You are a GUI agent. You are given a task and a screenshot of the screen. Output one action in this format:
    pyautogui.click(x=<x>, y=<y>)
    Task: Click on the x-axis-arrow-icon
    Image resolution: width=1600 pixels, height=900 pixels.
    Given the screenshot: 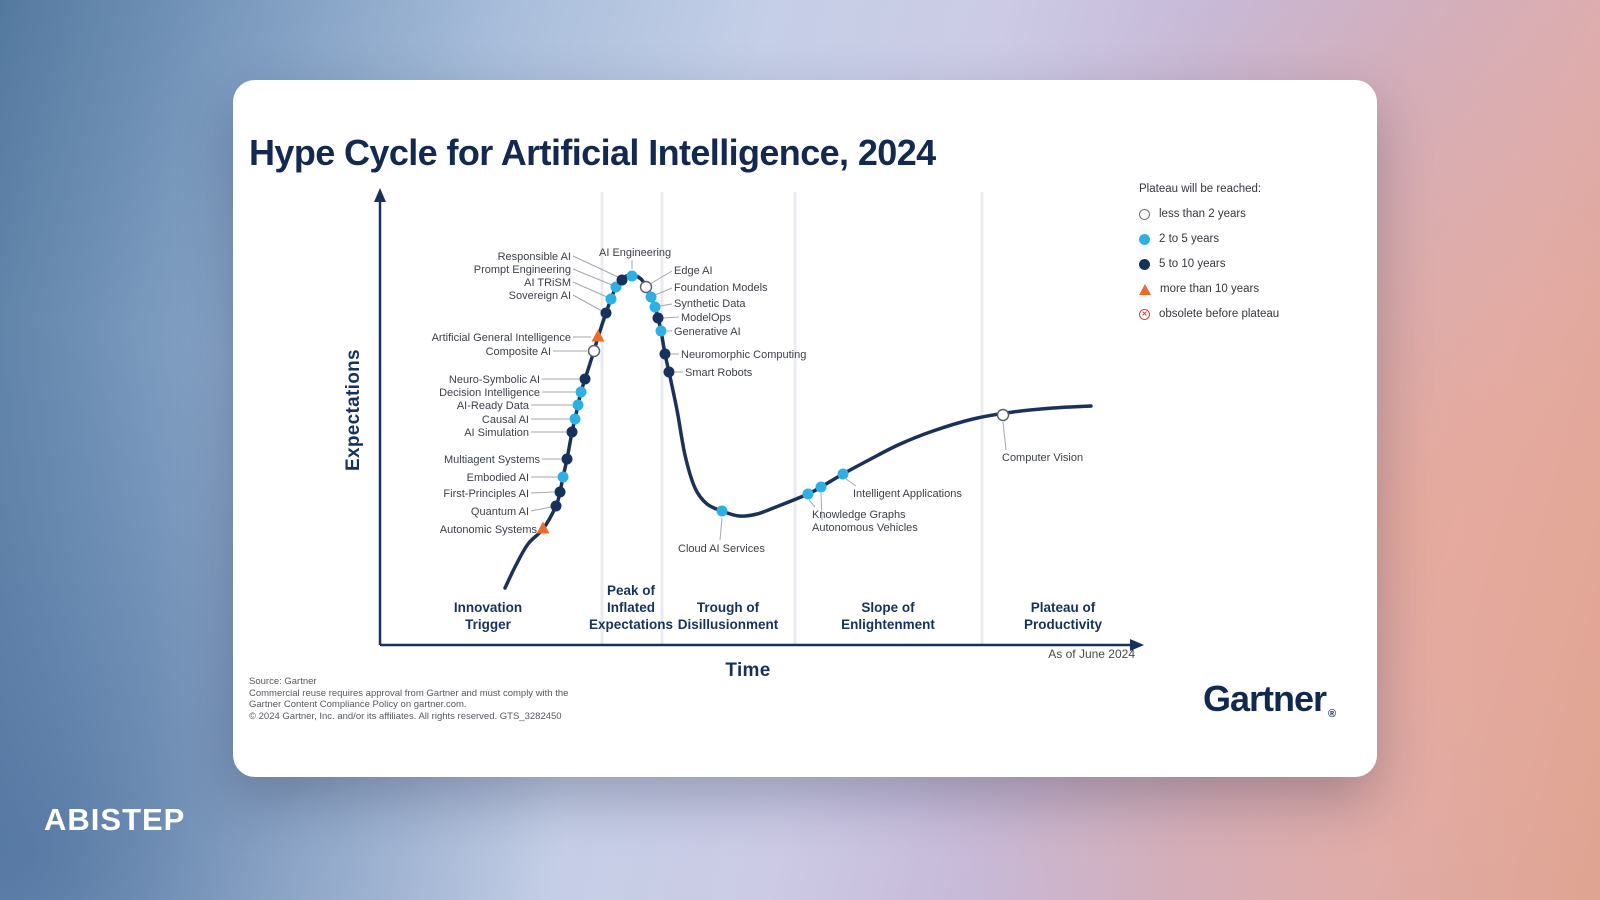 What is the action you would take?
    pyautogui.click(x=1137, y=645)
    